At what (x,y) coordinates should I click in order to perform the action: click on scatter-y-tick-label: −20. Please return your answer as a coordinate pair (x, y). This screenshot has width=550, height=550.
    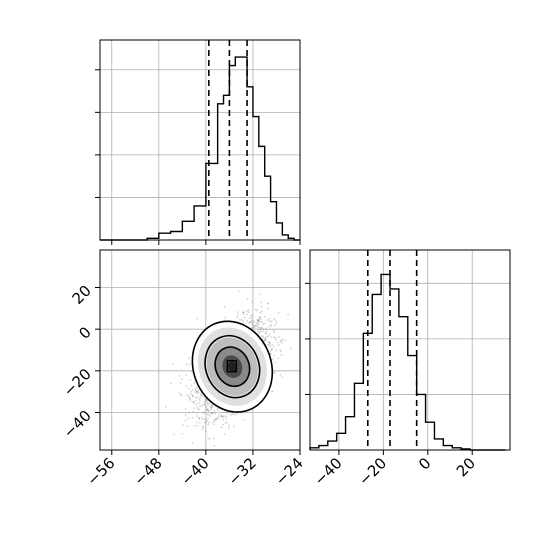
    Looking at the image, I should click on (77, 382).